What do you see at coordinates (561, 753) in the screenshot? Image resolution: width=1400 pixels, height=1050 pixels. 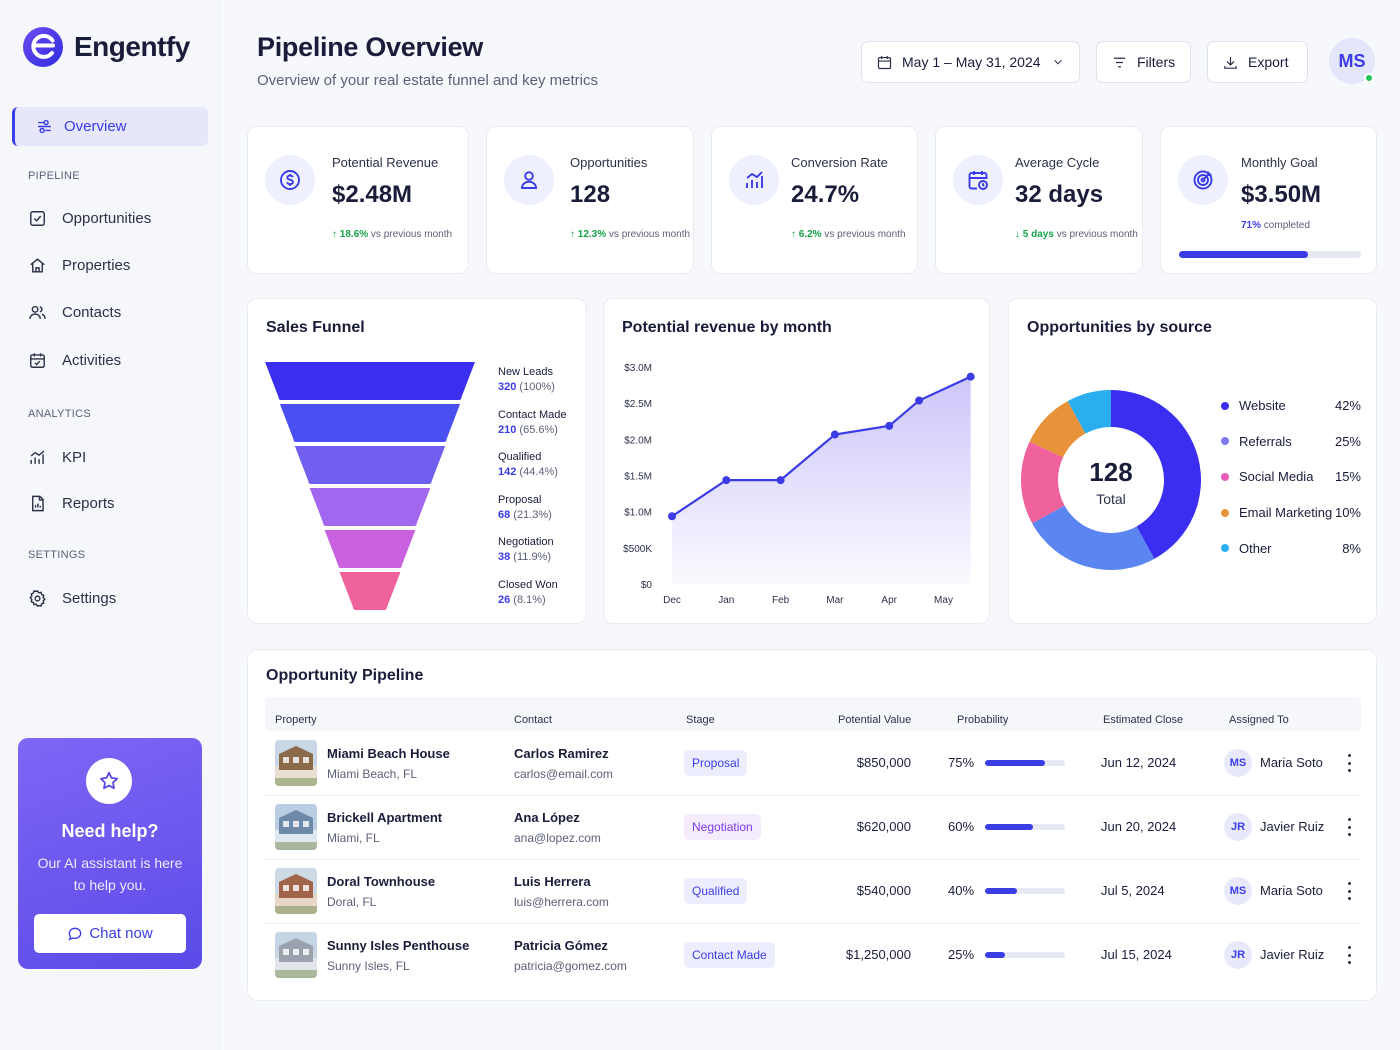 I see `contact-name: Carlos Ramirez` at bounding box center [561, 753].